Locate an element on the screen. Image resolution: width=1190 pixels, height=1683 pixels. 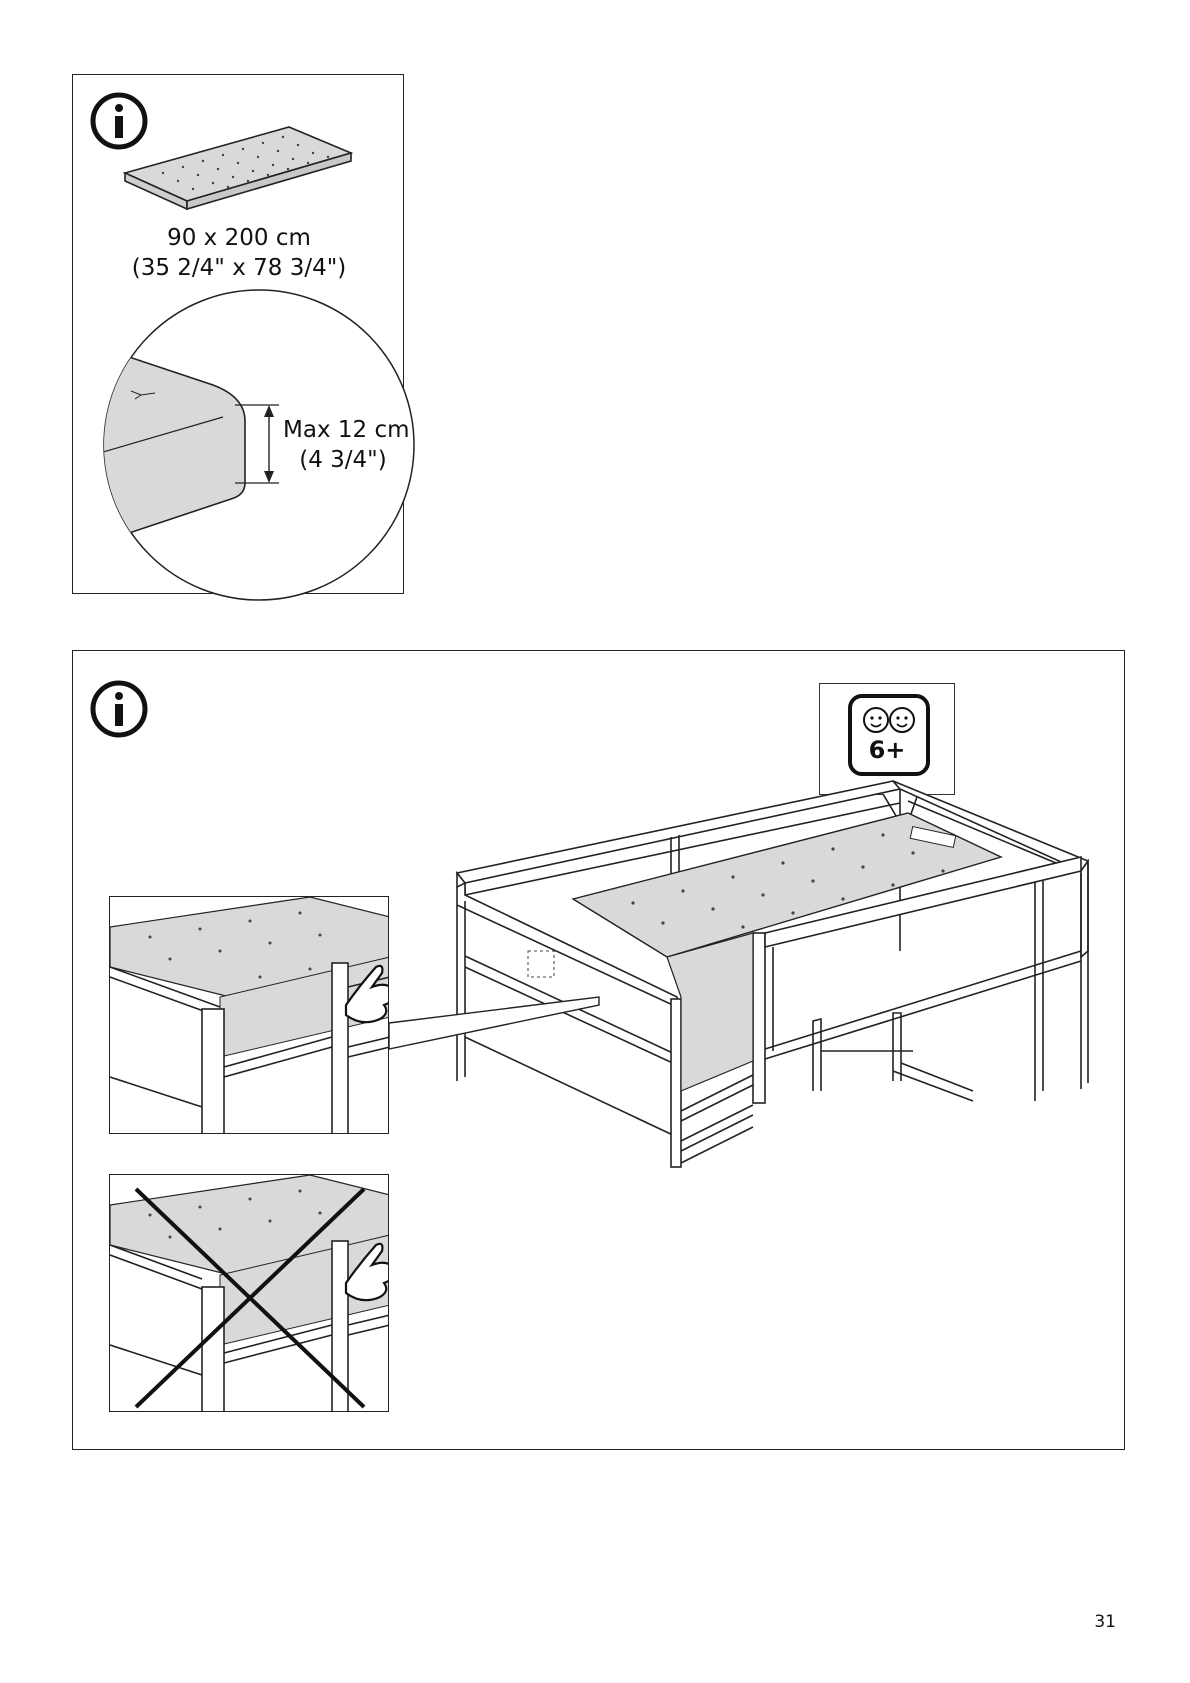
mattress-size-imperial: (35 2/4" x 78 3/4") is located at coordinates (239, 268).